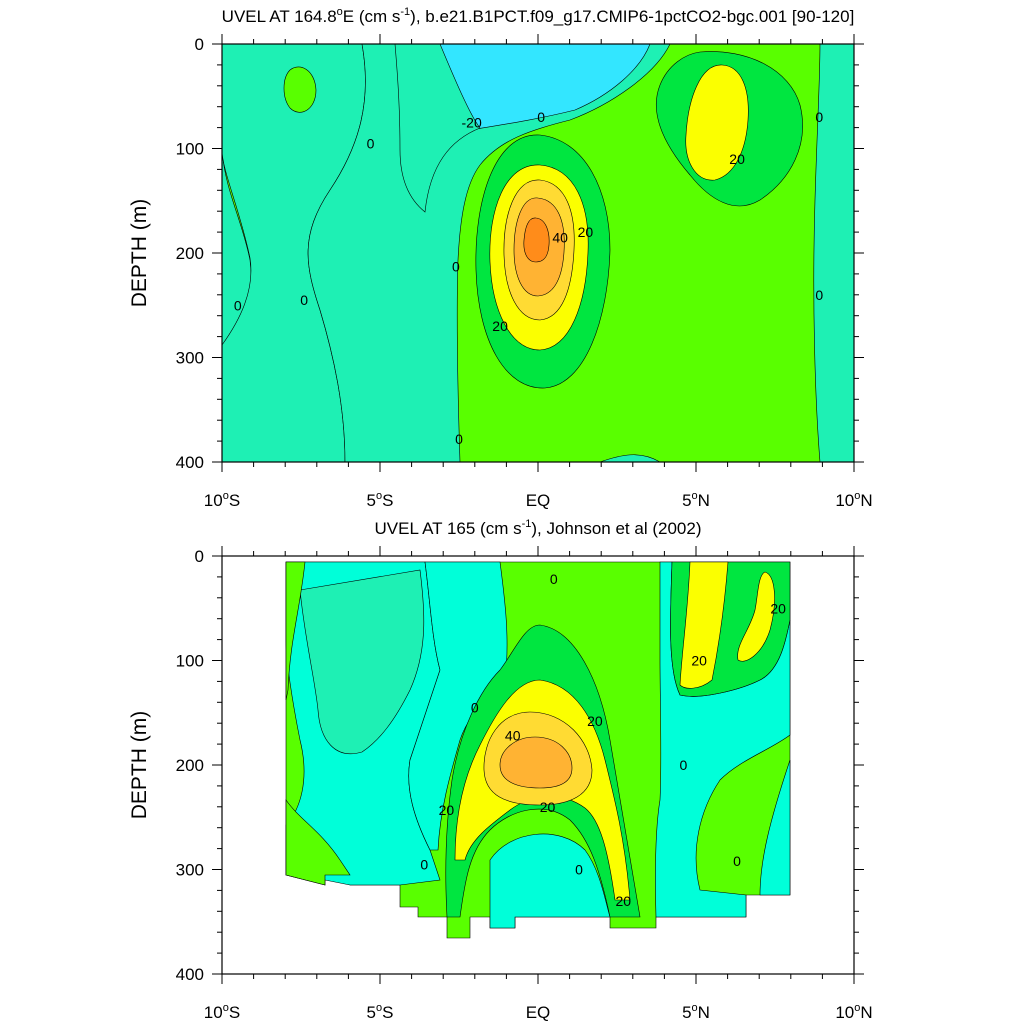  What do you see at coordinates (295, 631) in the screenshot?
I see `fill-pos-west-strip` at bounding box center [295, 631].